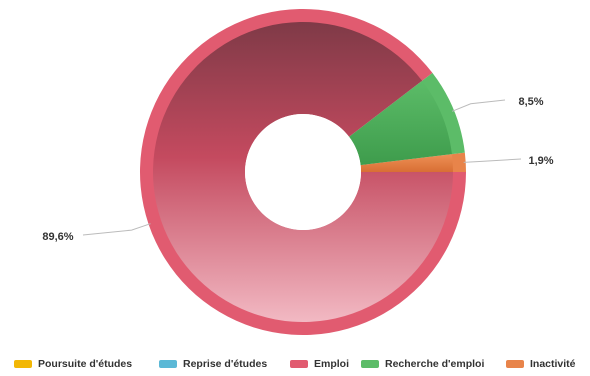 The height and width of the screenshot is (376, 590). I want to click on legend-item-reprise: Reprise d'études, so click(213, 364).